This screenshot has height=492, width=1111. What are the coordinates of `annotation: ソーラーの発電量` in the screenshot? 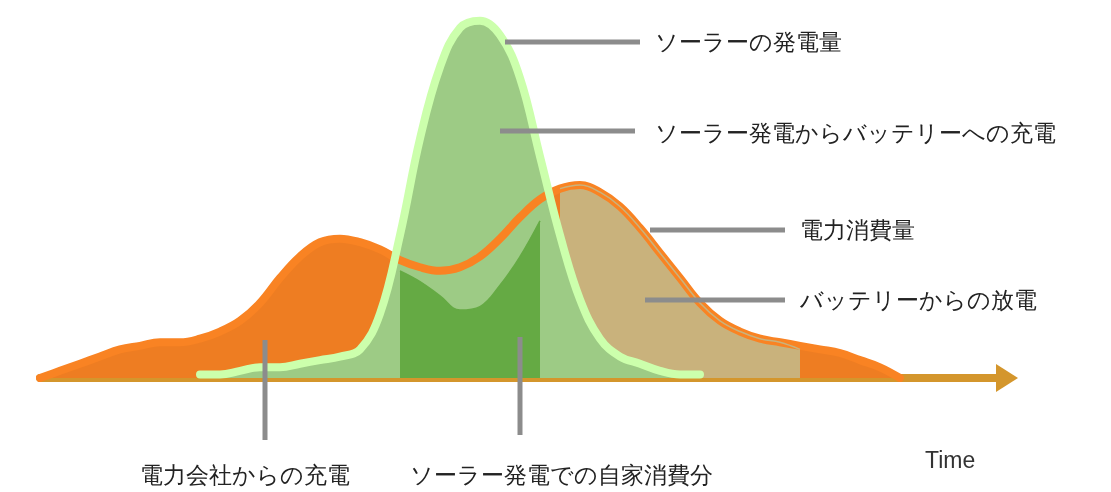 It's located at (748, 42).